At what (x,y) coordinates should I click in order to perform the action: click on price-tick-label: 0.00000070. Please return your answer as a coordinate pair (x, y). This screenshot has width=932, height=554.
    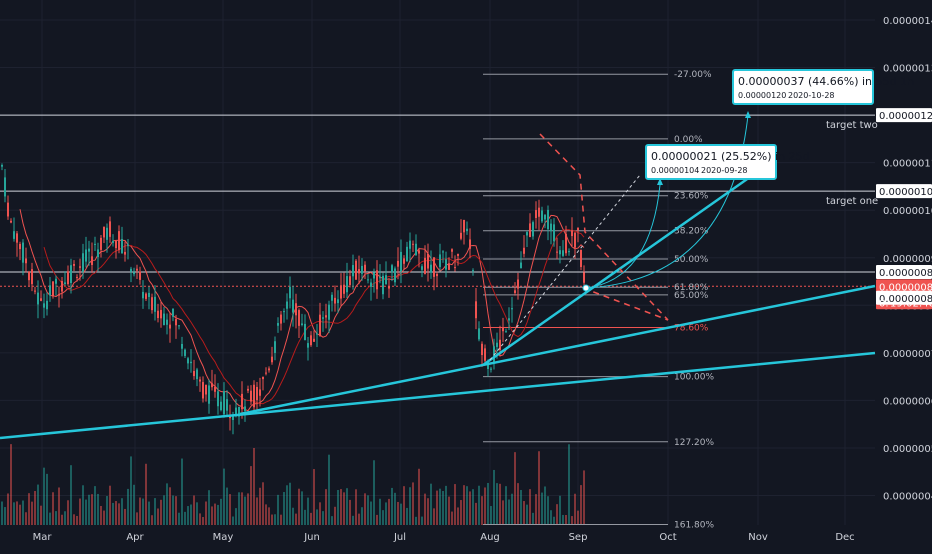
    Looking at the image, I should click on (907, 354).